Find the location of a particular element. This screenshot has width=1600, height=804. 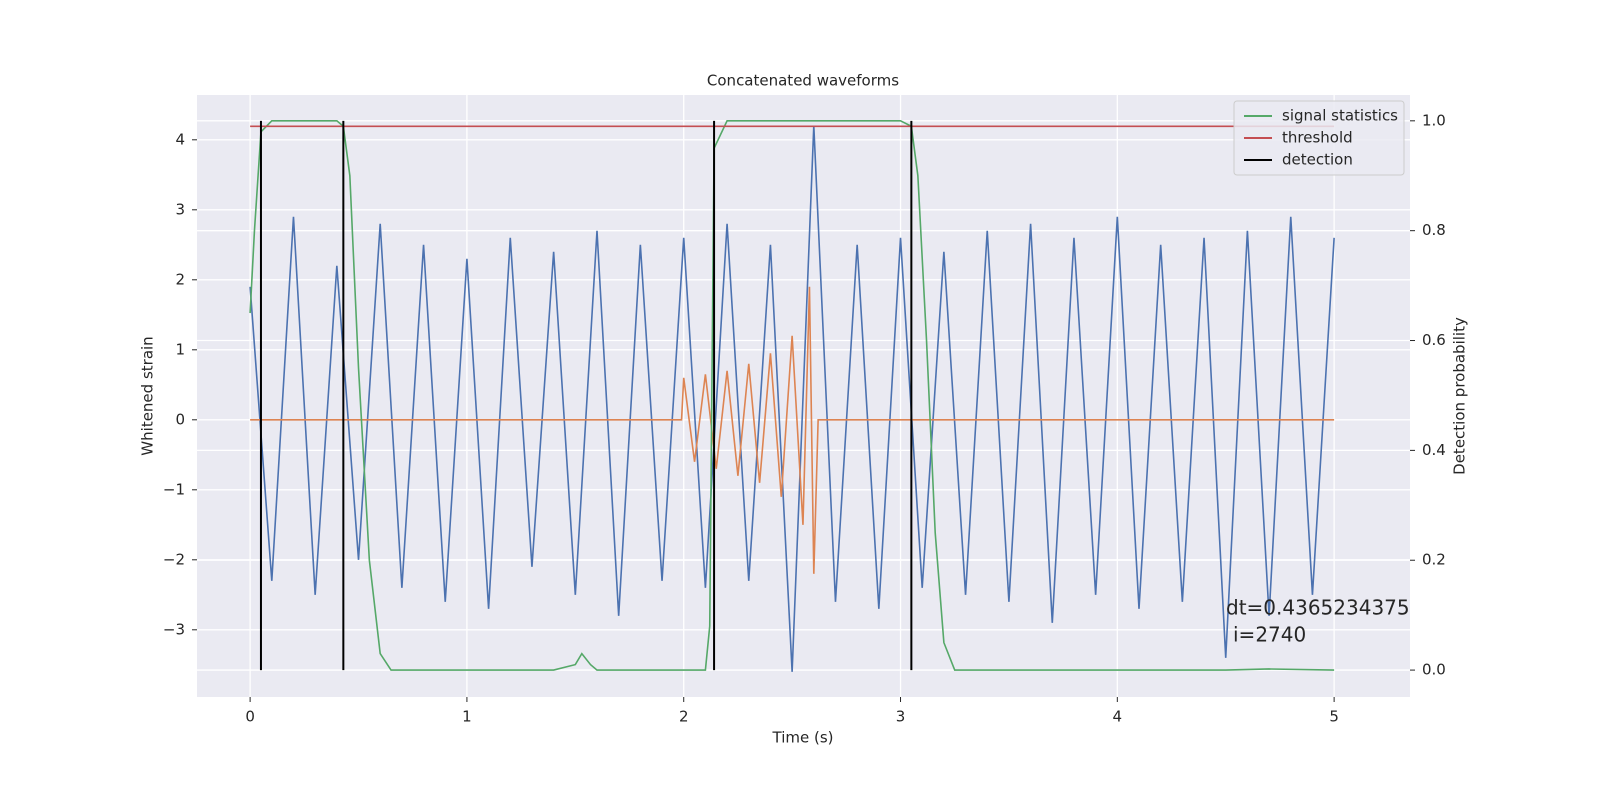

y-tick-label: 3 is located at coordinates (180, 209).